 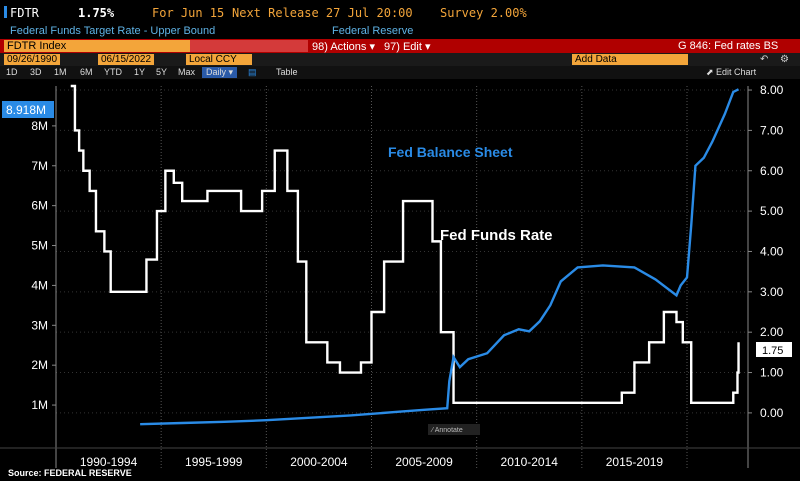 I want to click on last-right-badge: 1.75, so click(x=774, y=349).